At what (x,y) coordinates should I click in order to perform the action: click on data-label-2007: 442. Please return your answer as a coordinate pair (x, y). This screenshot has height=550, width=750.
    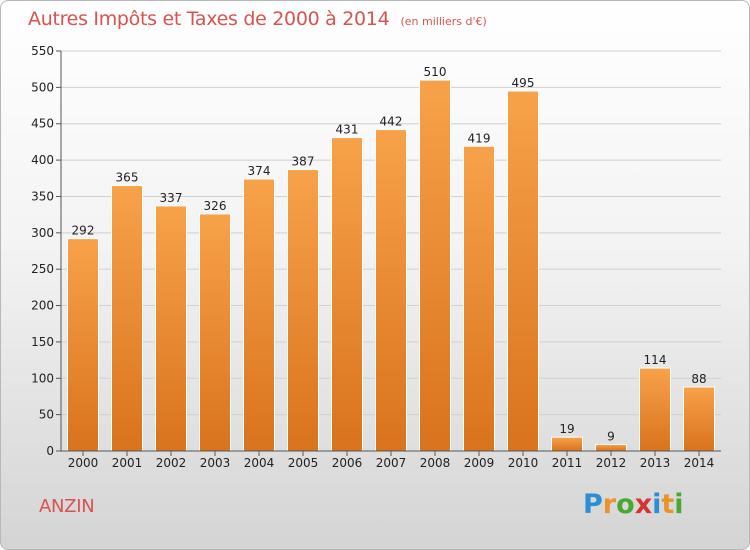
    Looking at the image, I should click on (391, 122).